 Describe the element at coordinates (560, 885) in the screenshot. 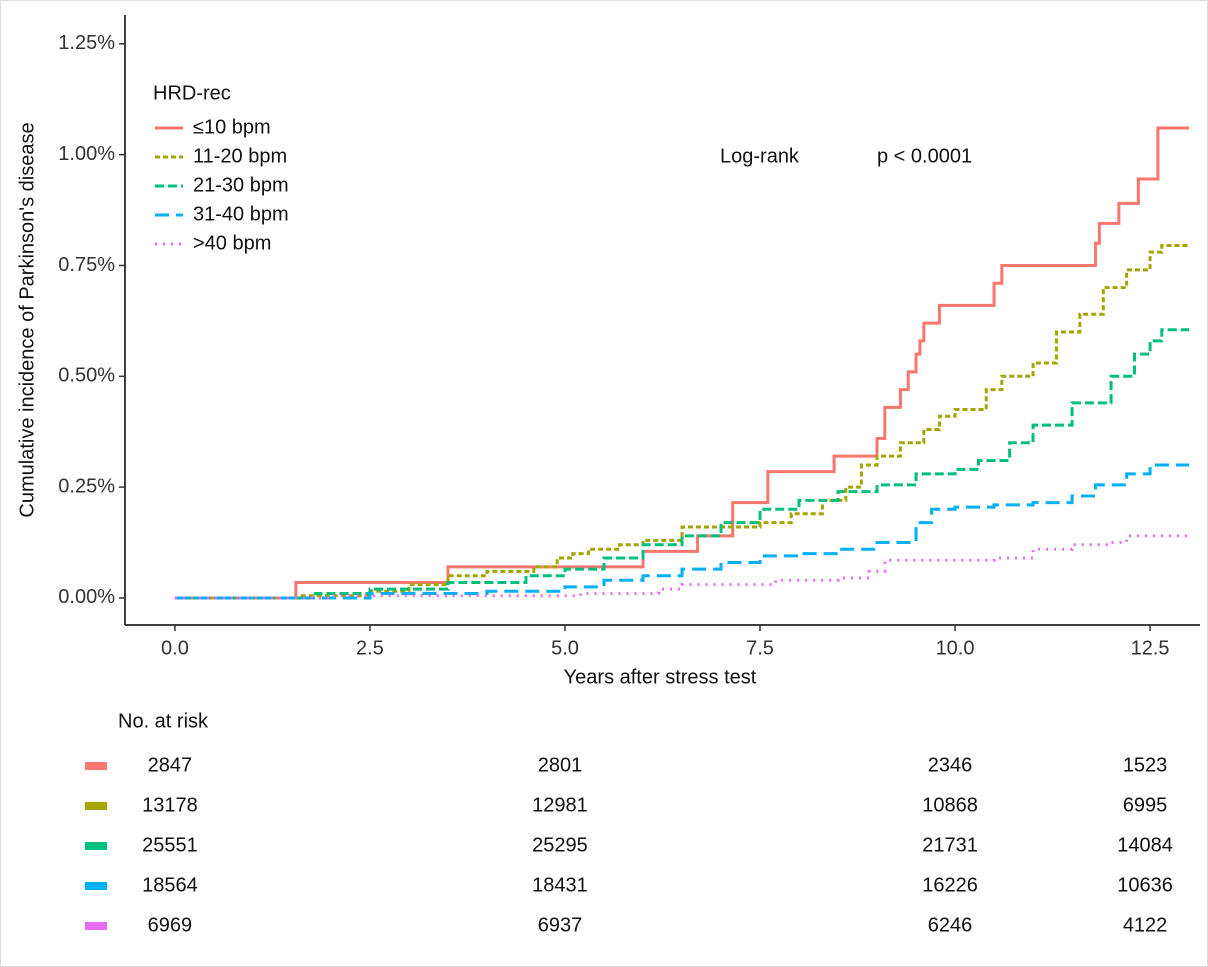

I see `risk-count: 18431` at that location.